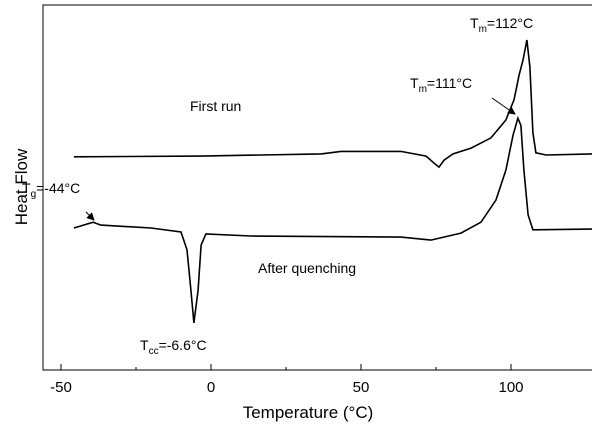 The image size is (592, 438). I want to click on x-tick-label: 0, so click(211, 387).